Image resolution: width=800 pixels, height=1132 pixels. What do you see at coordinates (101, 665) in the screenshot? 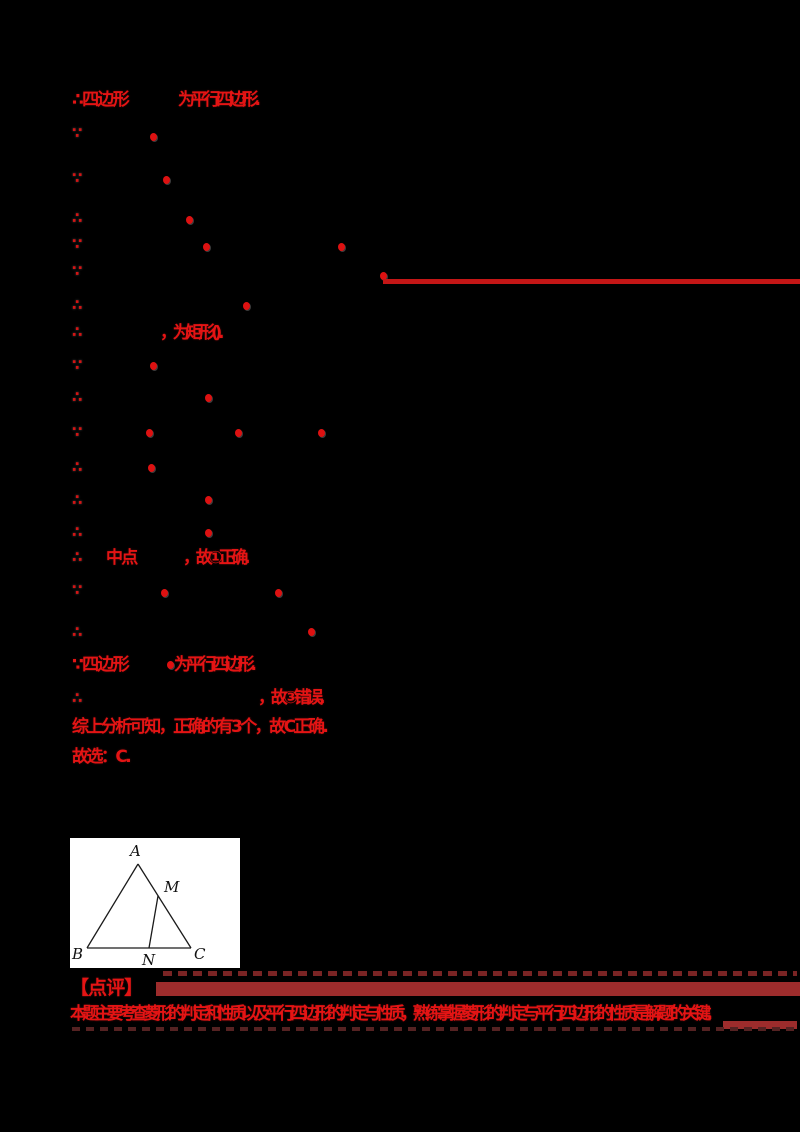
I see `solution-text-fragment: ∵四边形` at bounding box center [101, 665].